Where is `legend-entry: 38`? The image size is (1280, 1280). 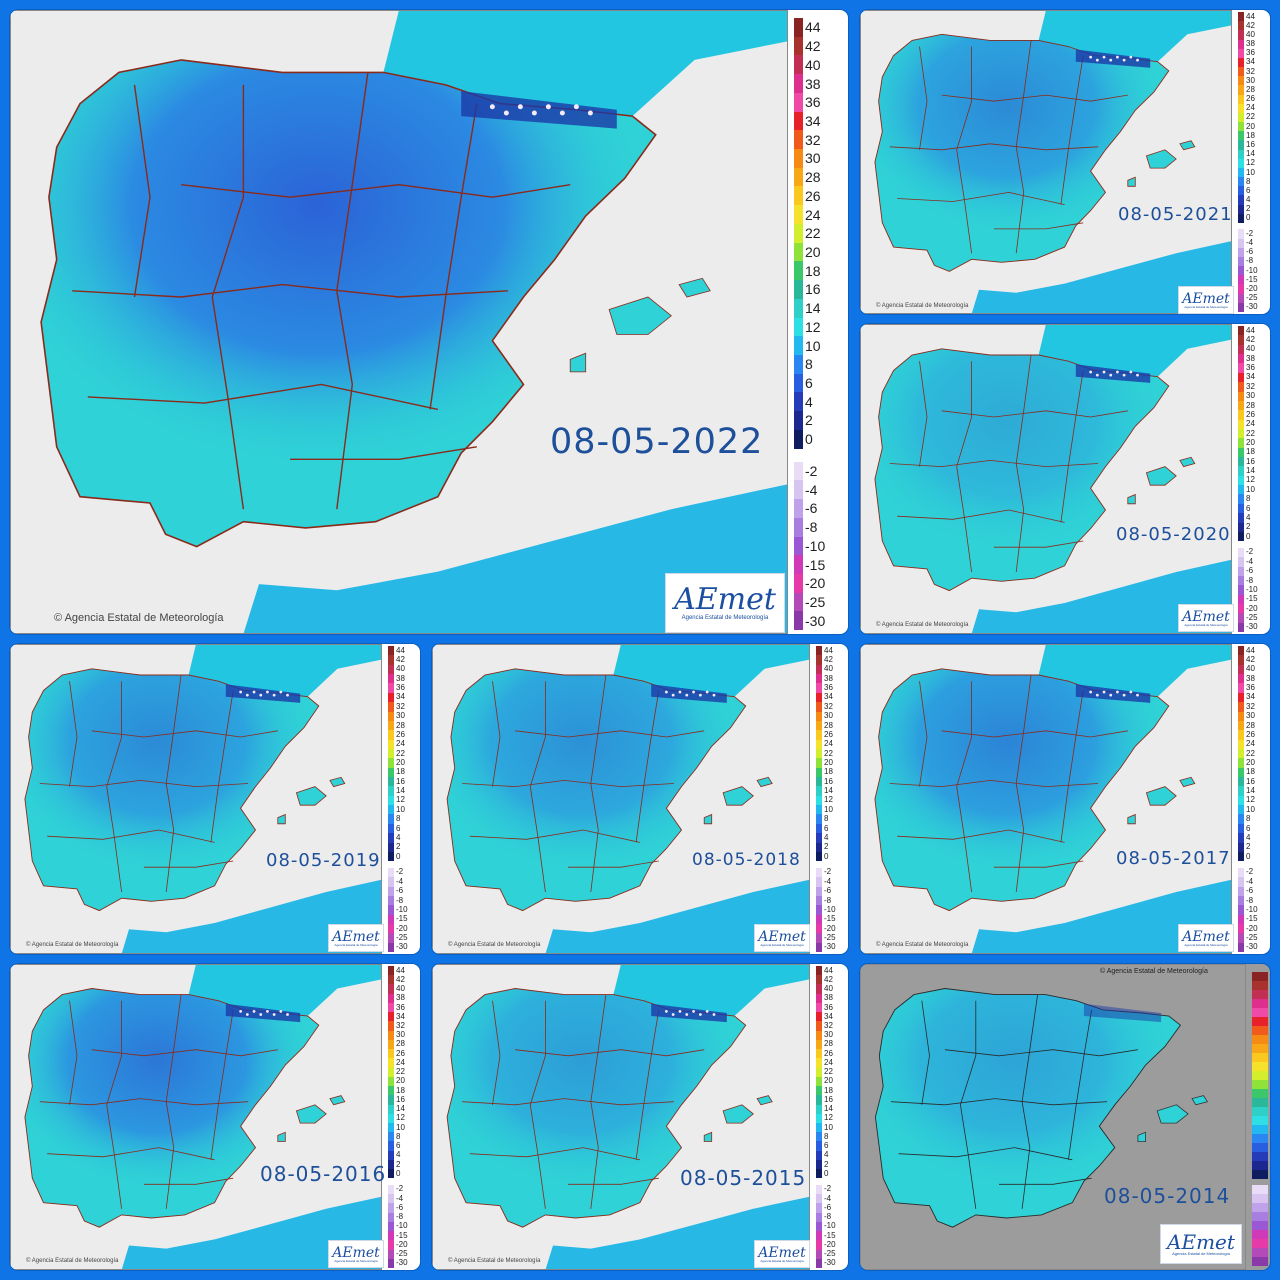
legend-entry: 38 is located at coordinates (1252, 359).